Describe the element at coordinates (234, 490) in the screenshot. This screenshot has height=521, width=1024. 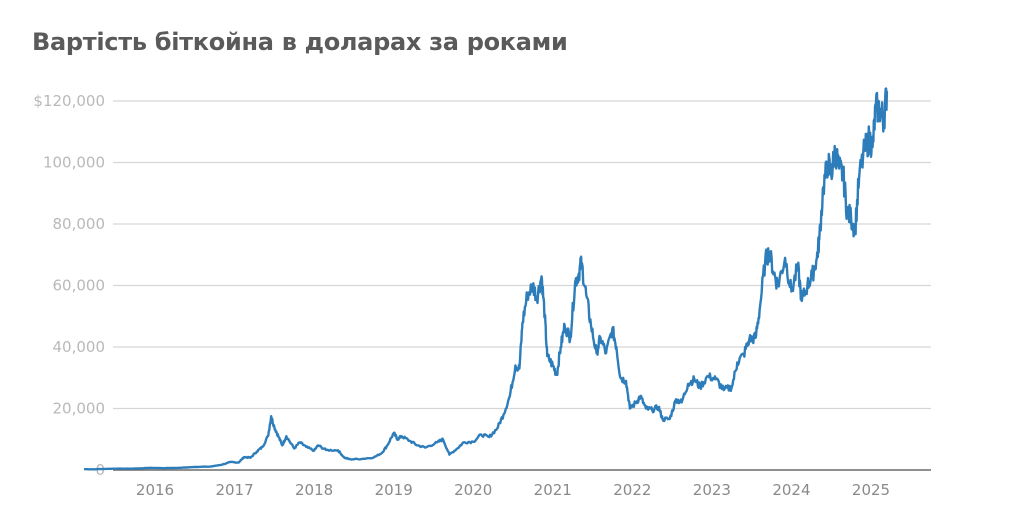
I see `x-tick-label: 2017` at that location.